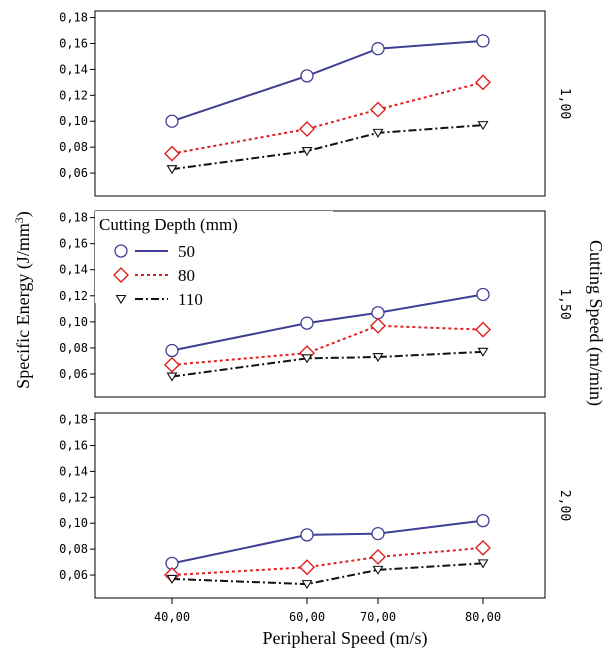 The height and width of the screenshot is (655, 613). Describe the element at coordinates (168, 224) in the screenshot. I see `legend-title: Cutting Depth (mm)` at that location.